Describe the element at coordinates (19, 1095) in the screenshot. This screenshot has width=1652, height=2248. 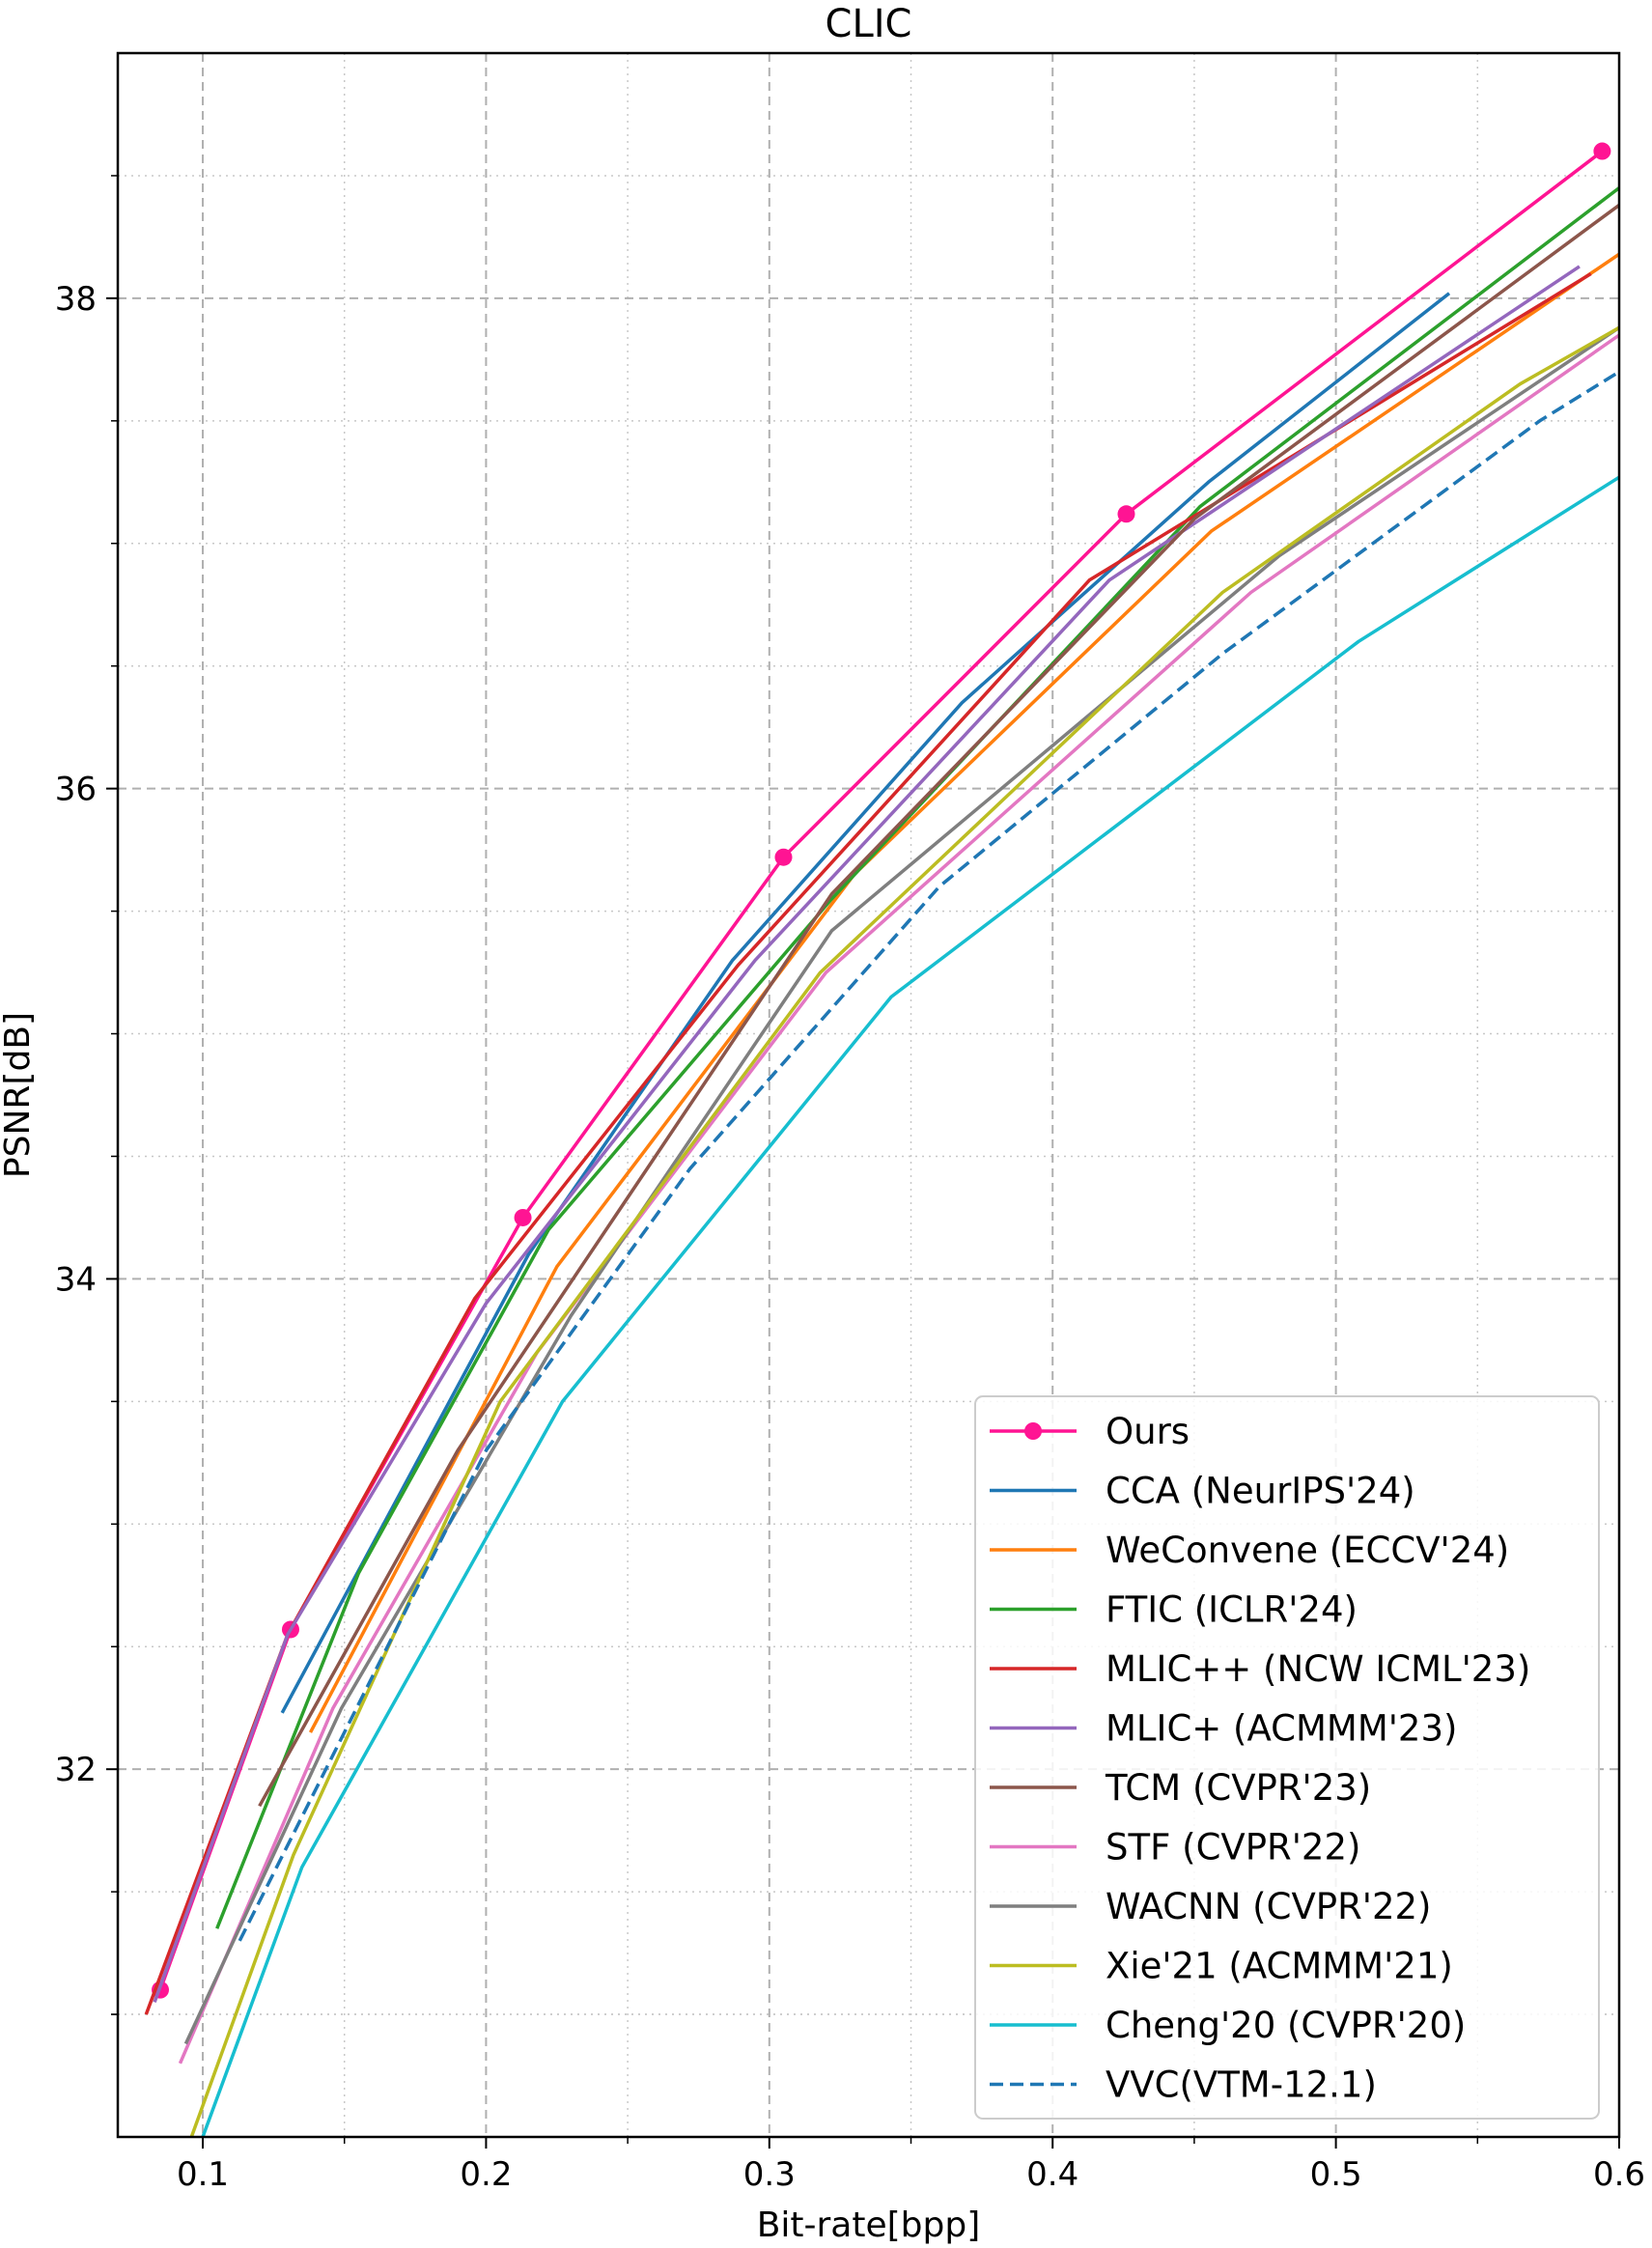
I see `y-axis-label: PSNR[dB]` at that location.